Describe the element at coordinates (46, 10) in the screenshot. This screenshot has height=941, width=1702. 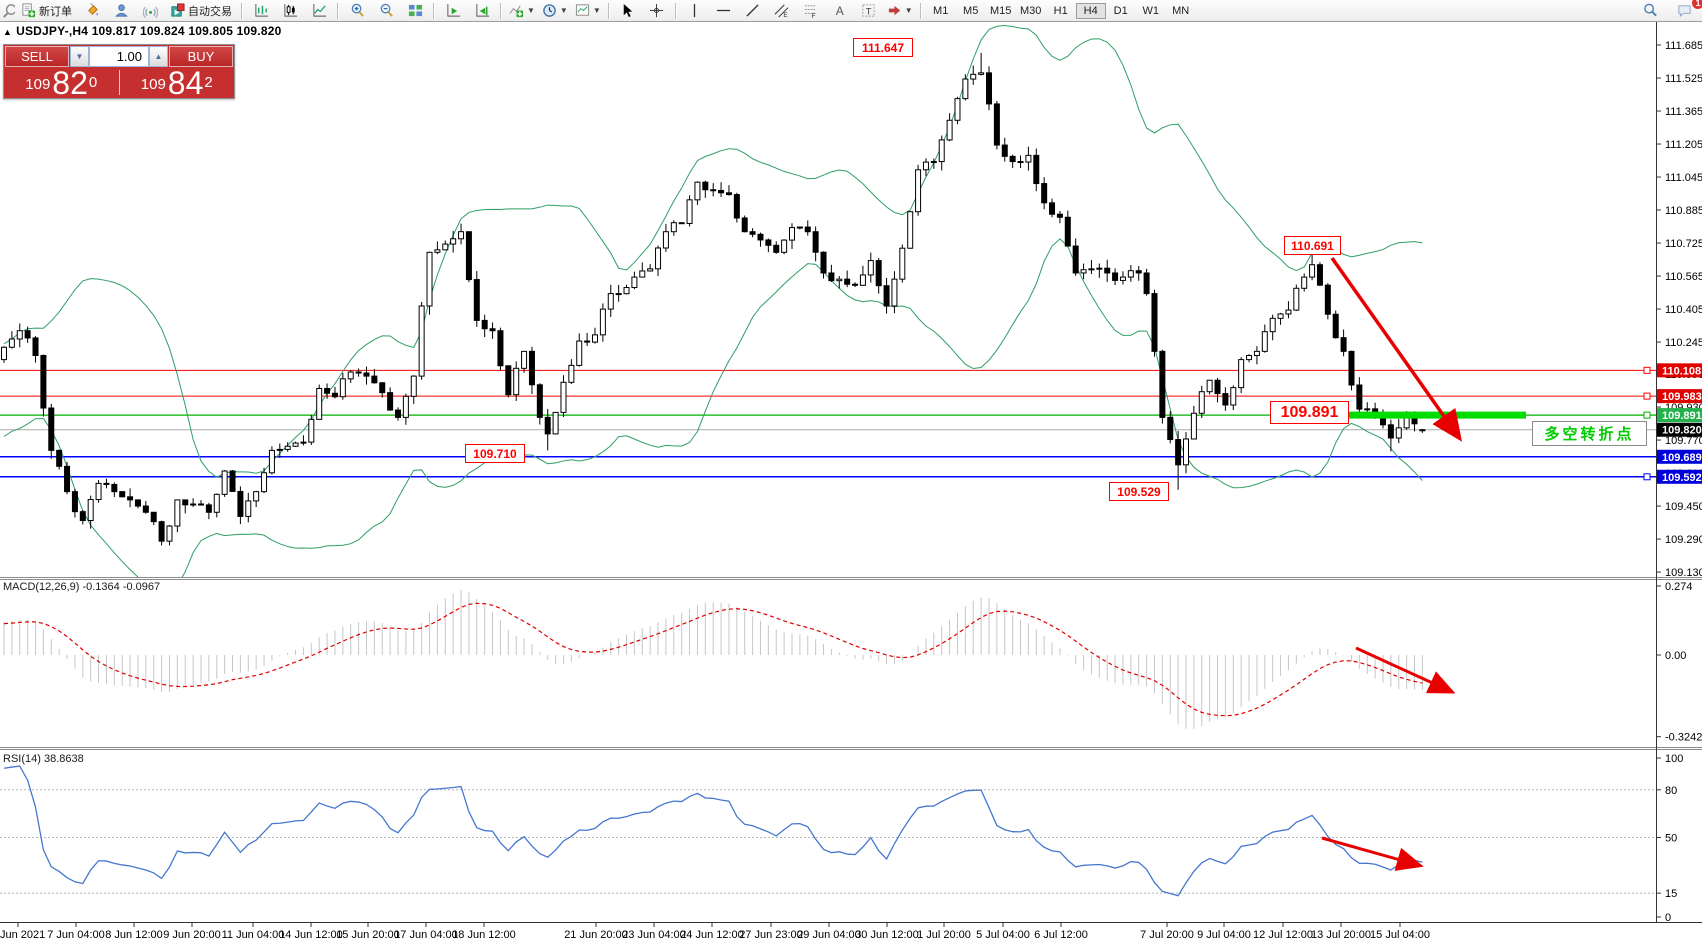
I see `new-order-button: 新订单` at that location.